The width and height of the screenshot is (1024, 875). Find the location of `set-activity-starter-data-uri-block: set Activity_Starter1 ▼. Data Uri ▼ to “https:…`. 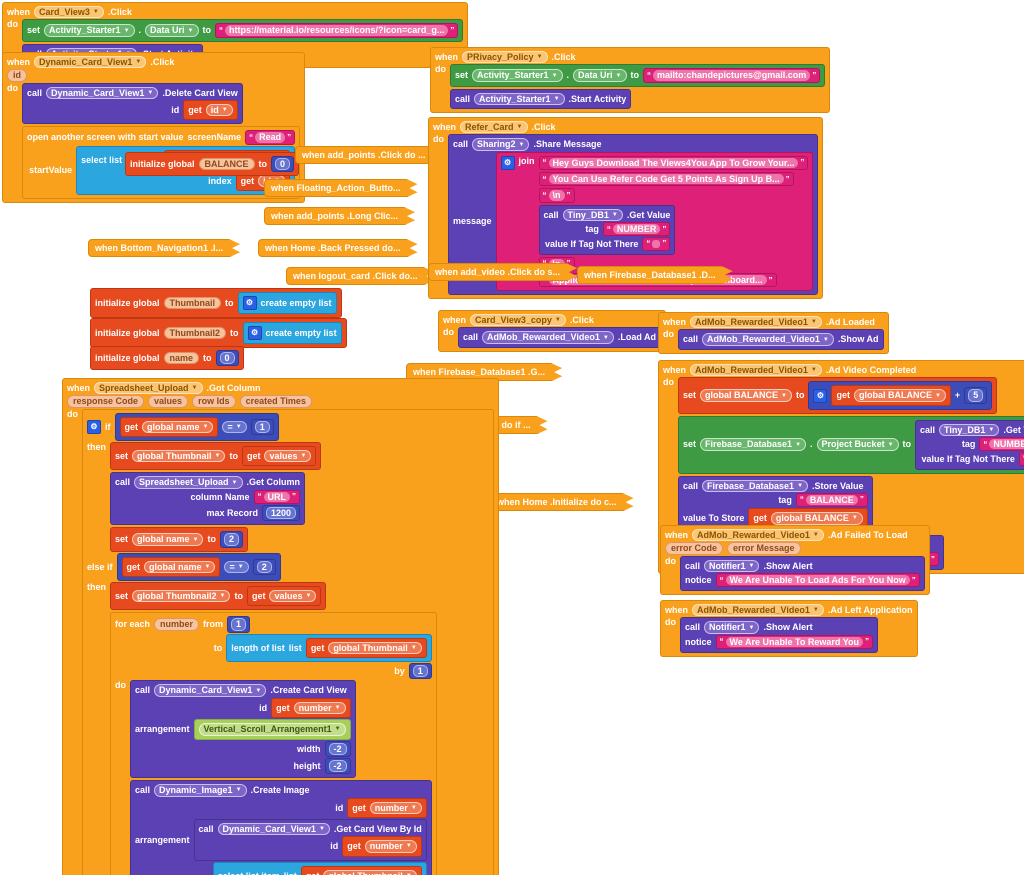

set-activity-starter-data-uri-block: set Activity_Starter1 ▼. Data Uri ▼ to “https:… is located at coordinates (243, 30).